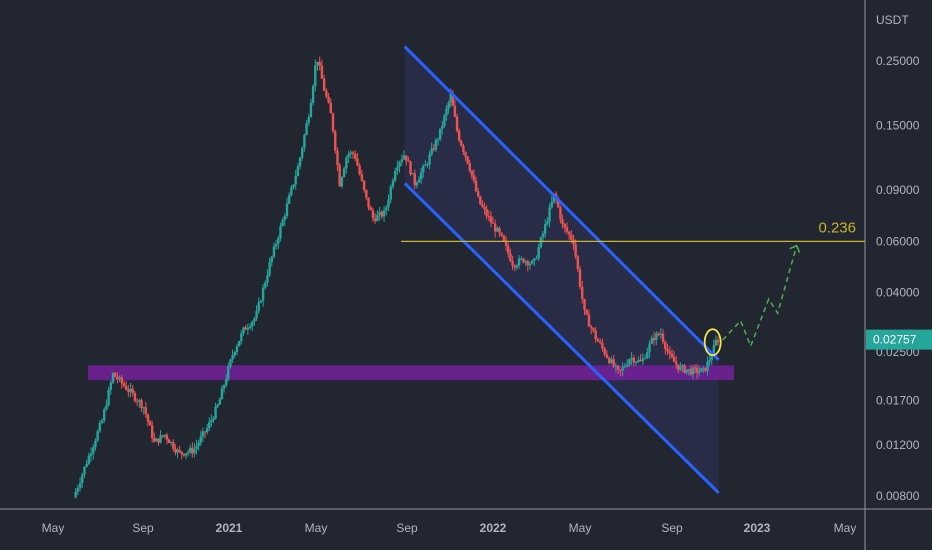 Image resolution: width=932 pixels, height=550 pixels. What do you see at coordinates (229, 528) in the screenshot?
I see `x-tick-label: 2021` at bounding box center [229, 528].